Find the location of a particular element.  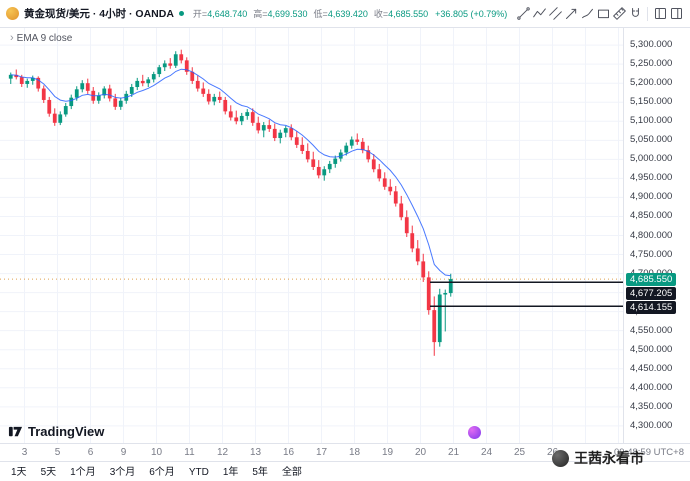

tradingview-mark-icon is located at coordinates (15, 431).